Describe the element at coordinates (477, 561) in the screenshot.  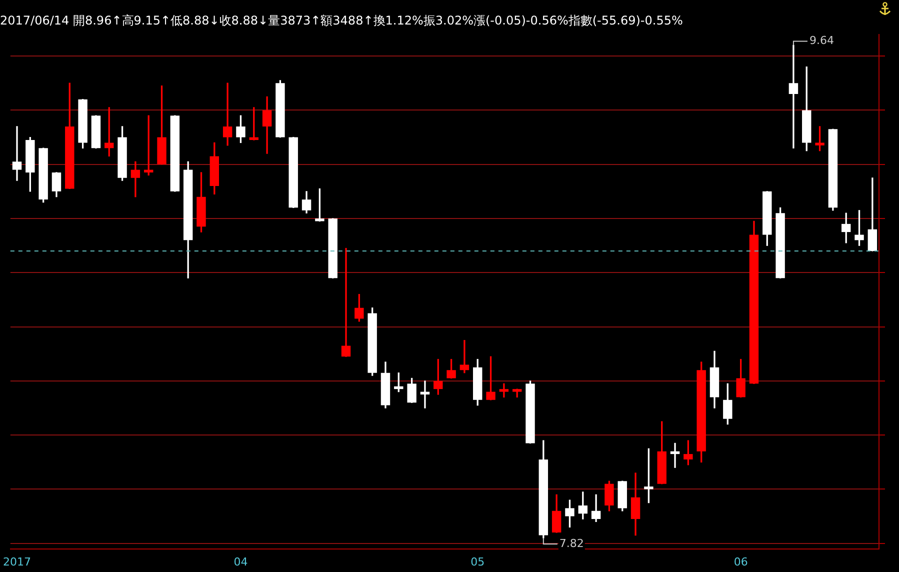
I see `x-tick-label: 05` at that location.